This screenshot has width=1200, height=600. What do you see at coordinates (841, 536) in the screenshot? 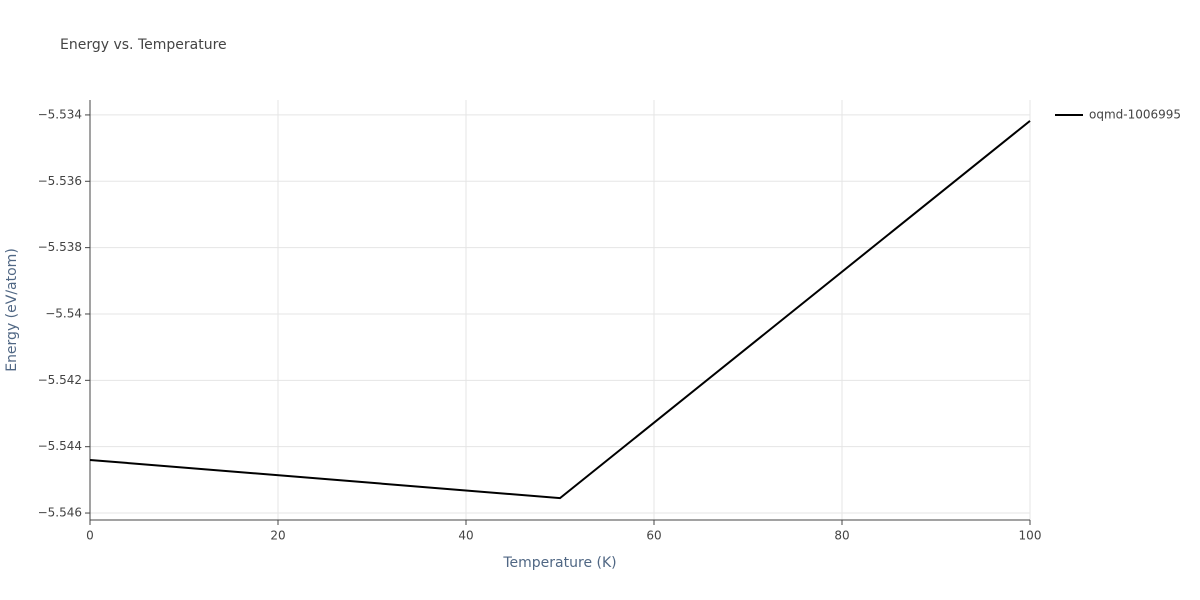
I see `x-tick-label: 80` at bounding box center [841, 536].